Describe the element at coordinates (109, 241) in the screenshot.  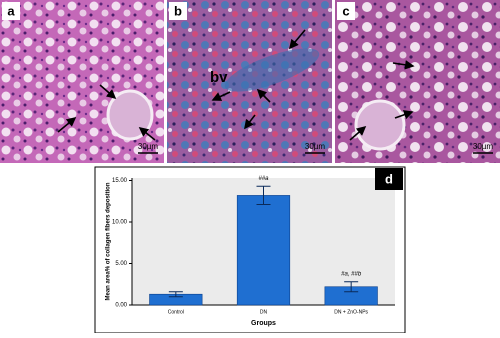
I see `y-axis-label: Mean area% of collagen fibers deposition` at that location.